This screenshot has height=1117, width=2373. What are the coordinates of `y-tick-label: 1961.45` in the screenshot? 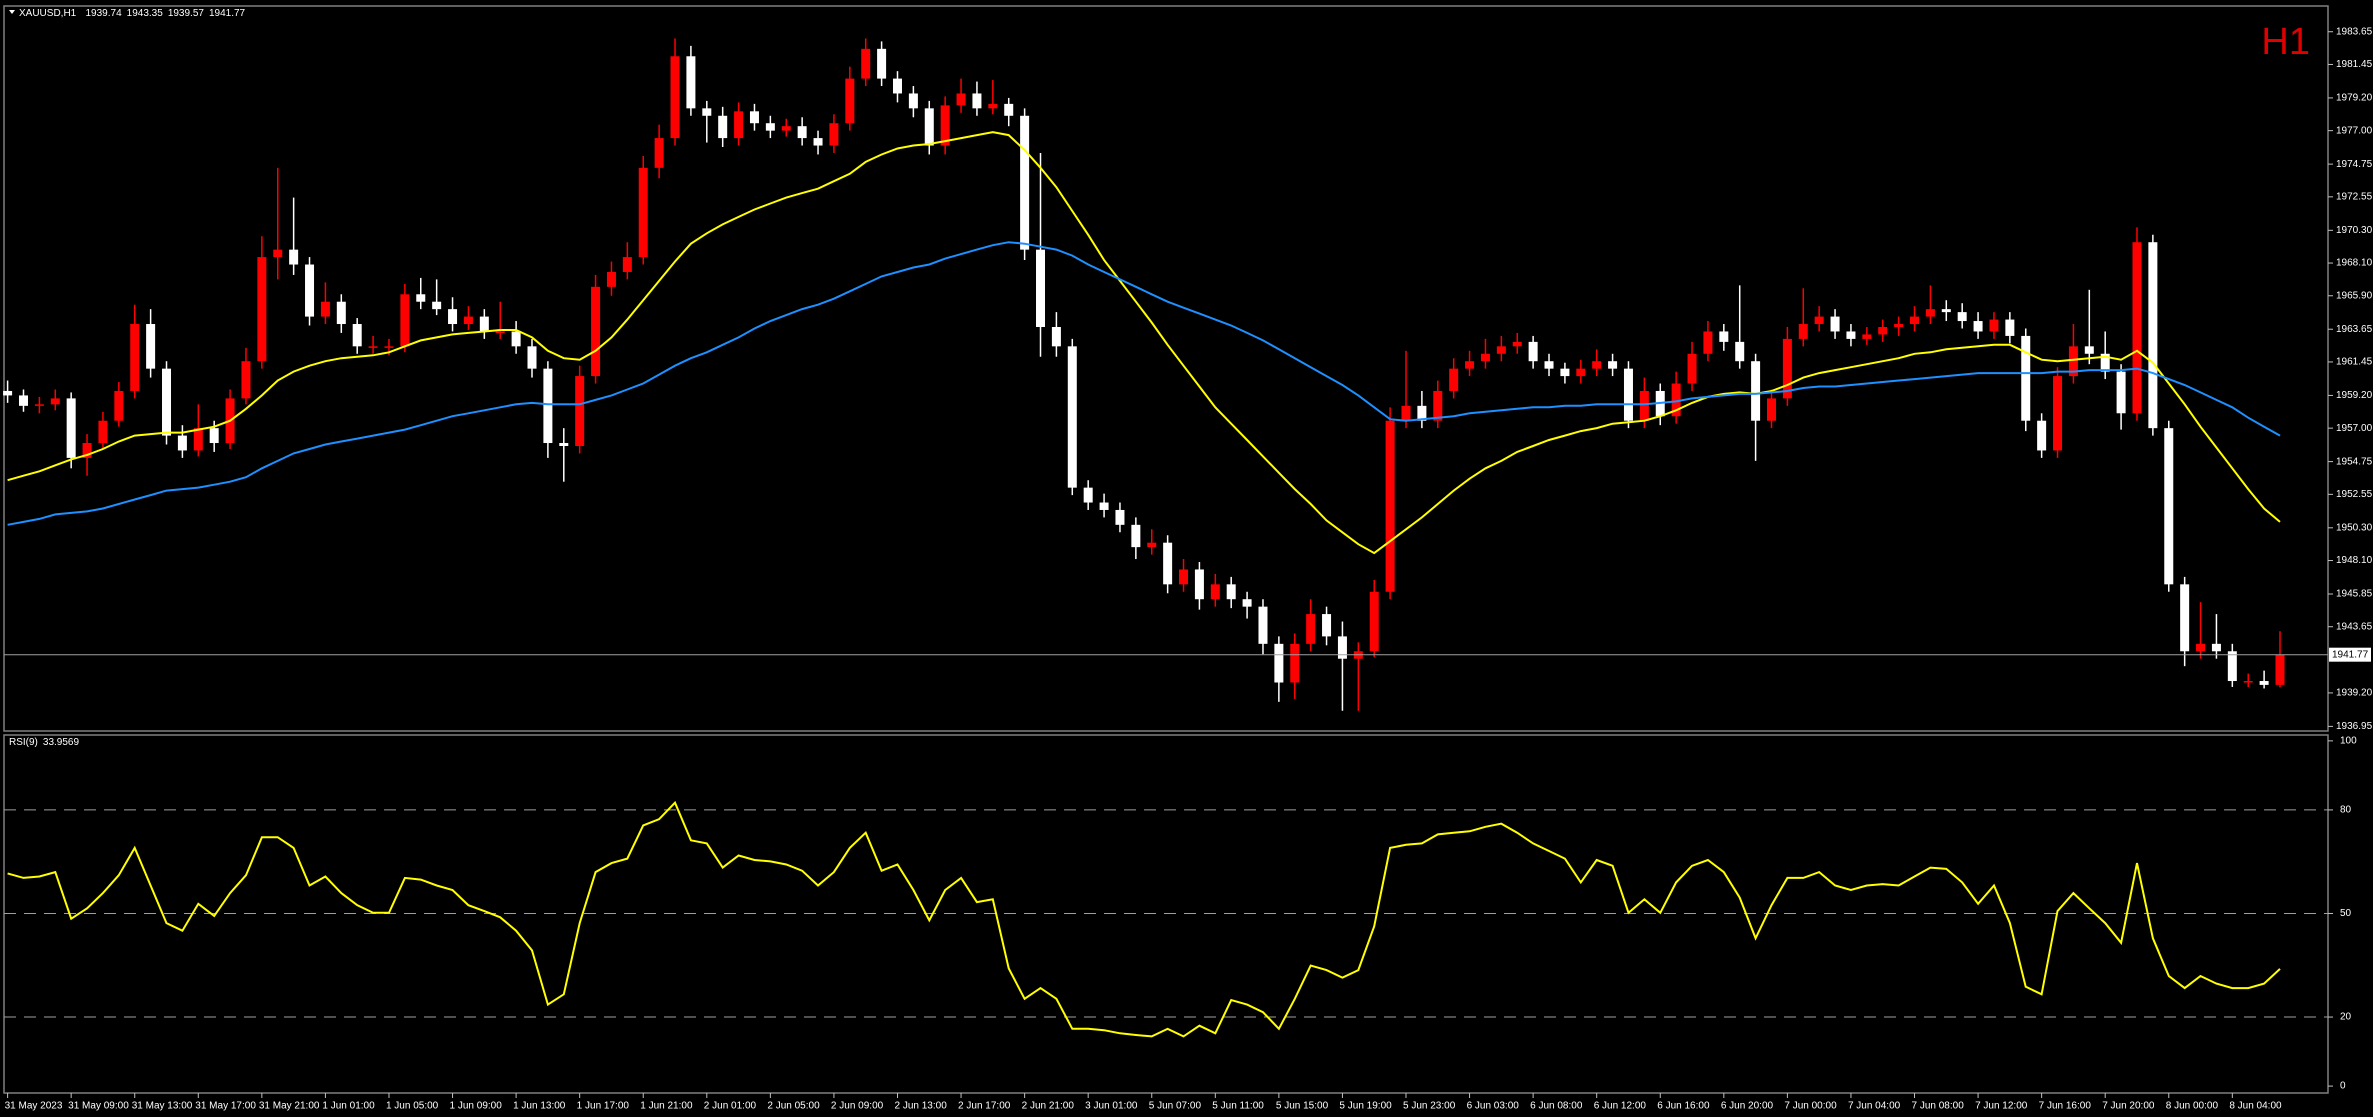 It's located at (2354, 362).